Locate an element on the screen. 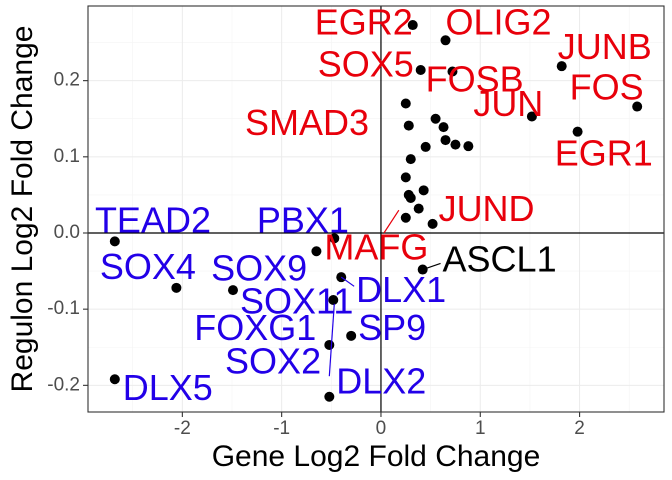  y-tick-label: -0.2 is located at coordinates (63, 384).